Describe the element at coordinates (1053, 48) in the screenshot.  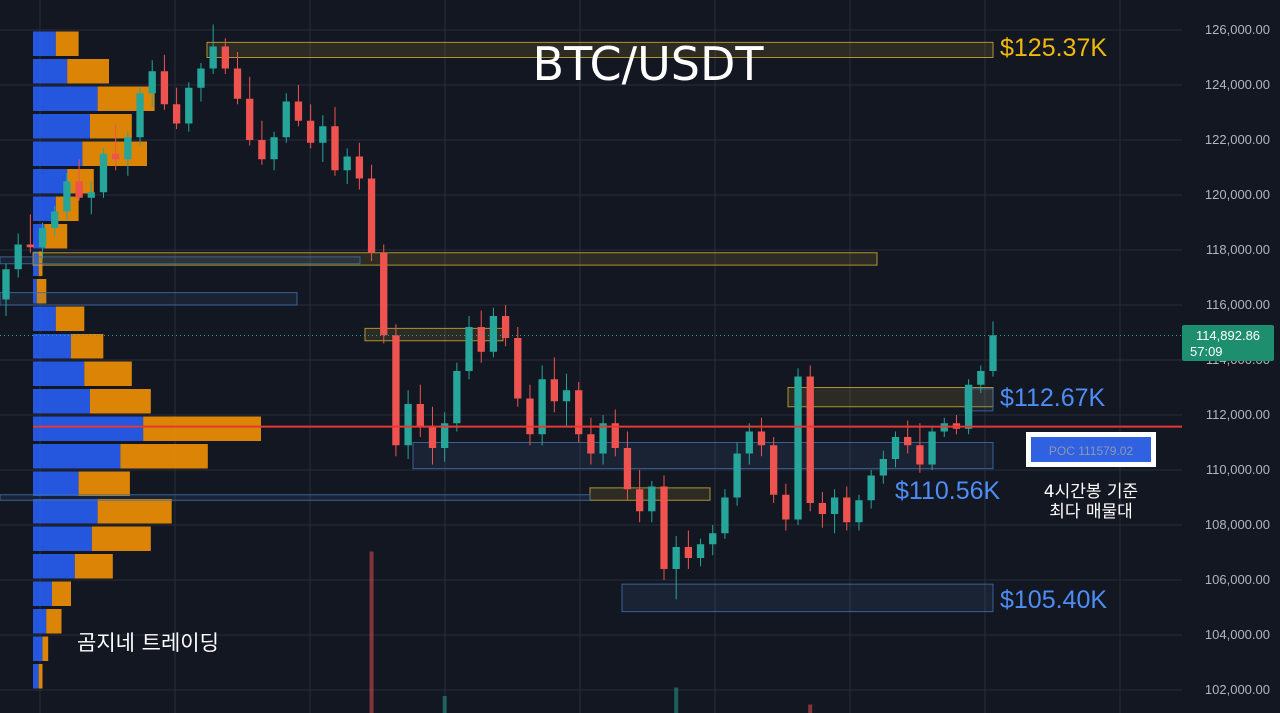
I see `level-label-125k: $125.37K` at that location.